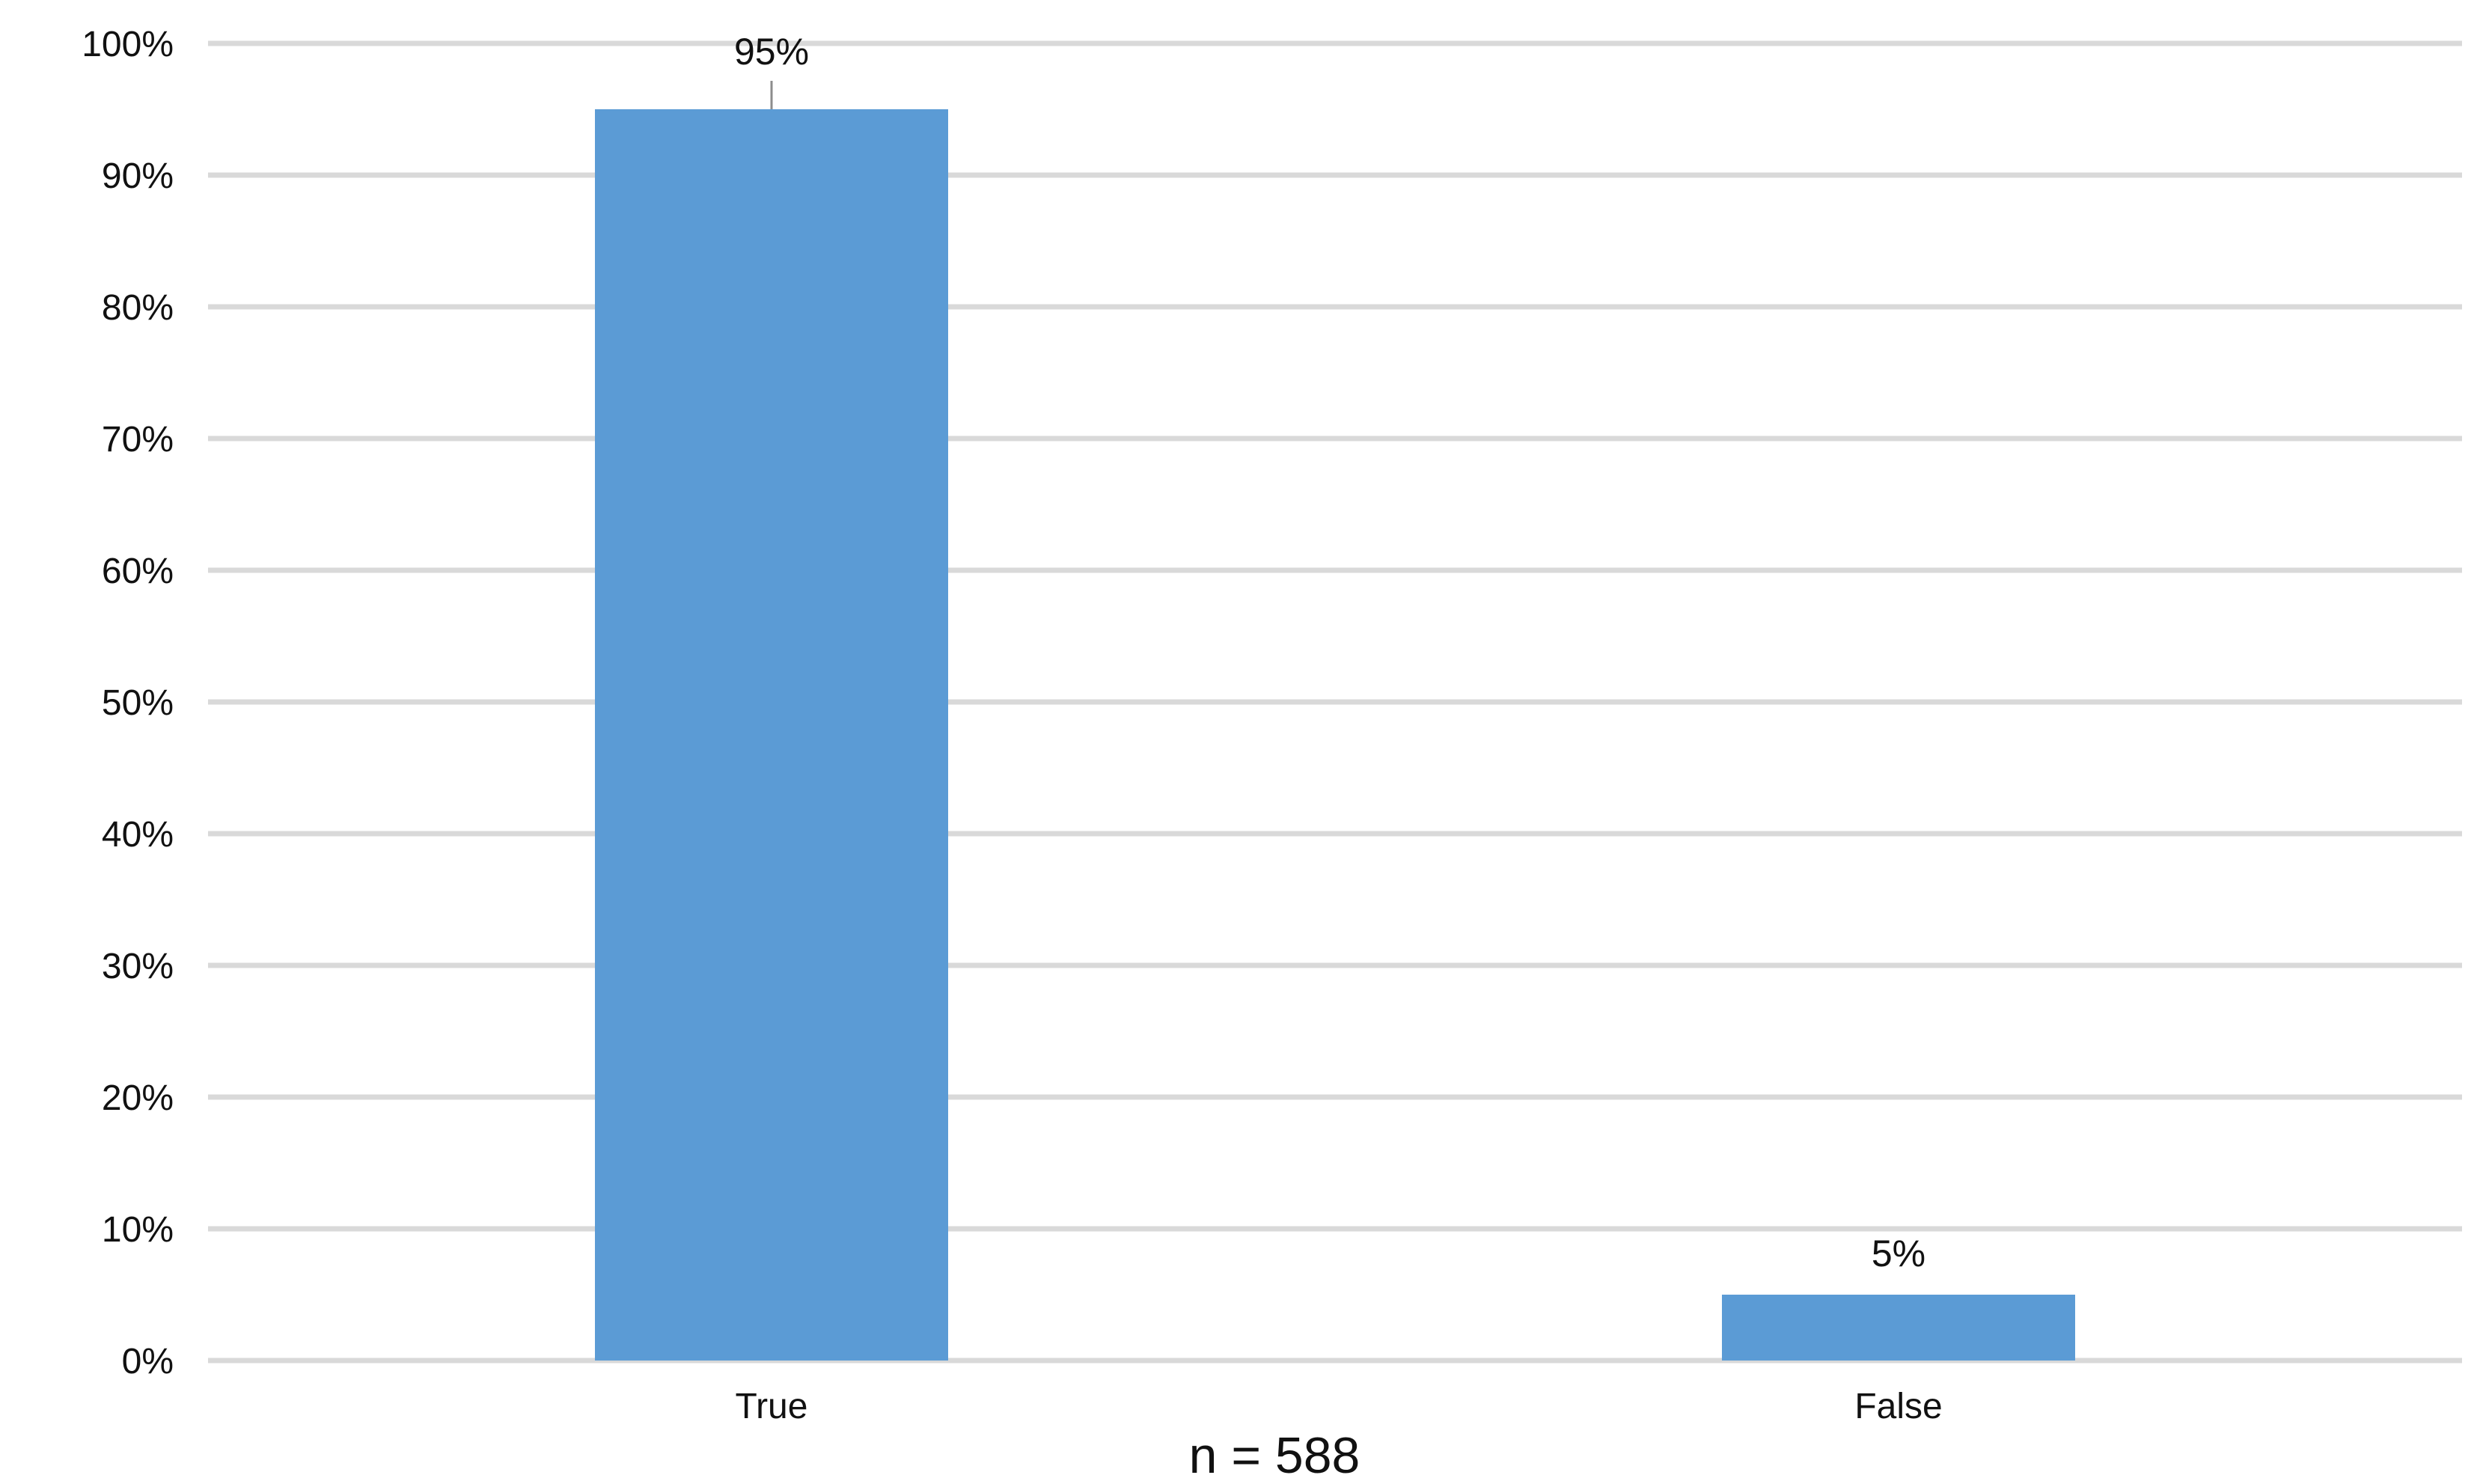 The height and width of the screenshot is (1484, 2477). What do you see at coordinates (772, 1406) in the screenshot?
I see `x-category-label: True` at bounding box center [772, 1406].